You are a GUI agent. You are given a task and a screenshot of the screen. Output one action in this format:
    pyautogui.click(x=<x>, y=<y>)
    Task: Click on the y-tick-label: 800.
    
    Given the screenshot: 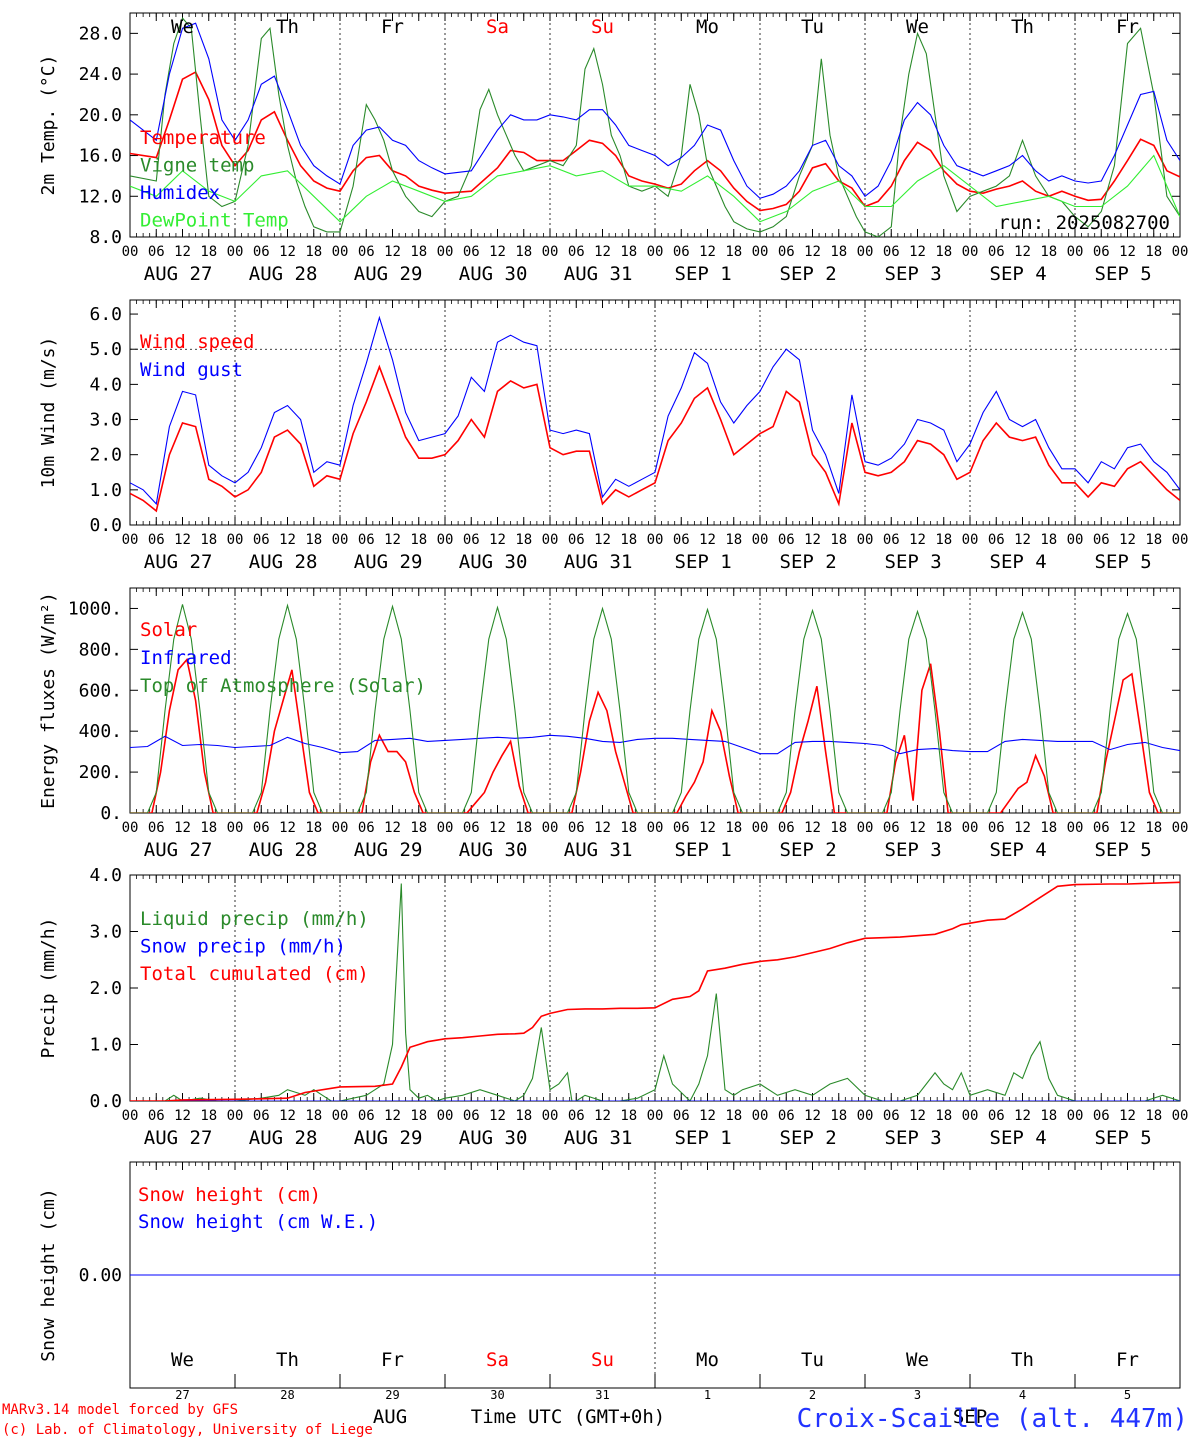 What is the action you would take?
    pyautogui.click(x=100, y=649)
    